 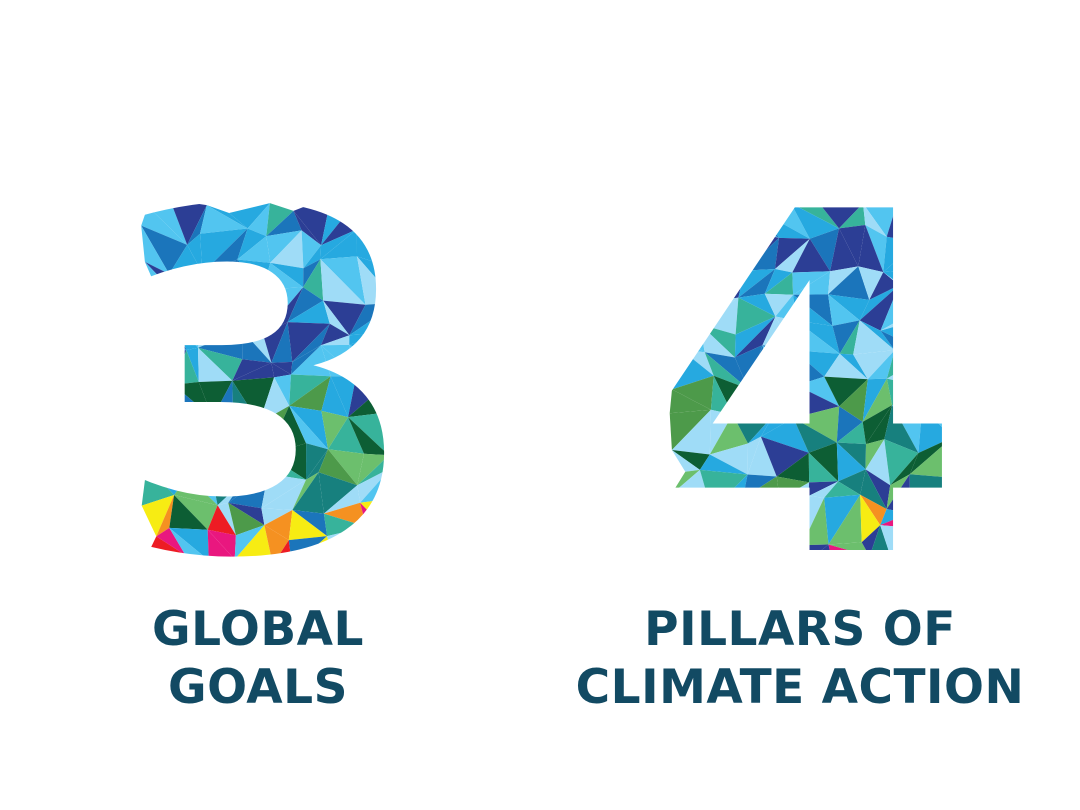 What do you see at coordinates (800, 687) in the screenshot?
I see `label-line-2: CLIMATE ACTION` at bounding box center [800, 687].